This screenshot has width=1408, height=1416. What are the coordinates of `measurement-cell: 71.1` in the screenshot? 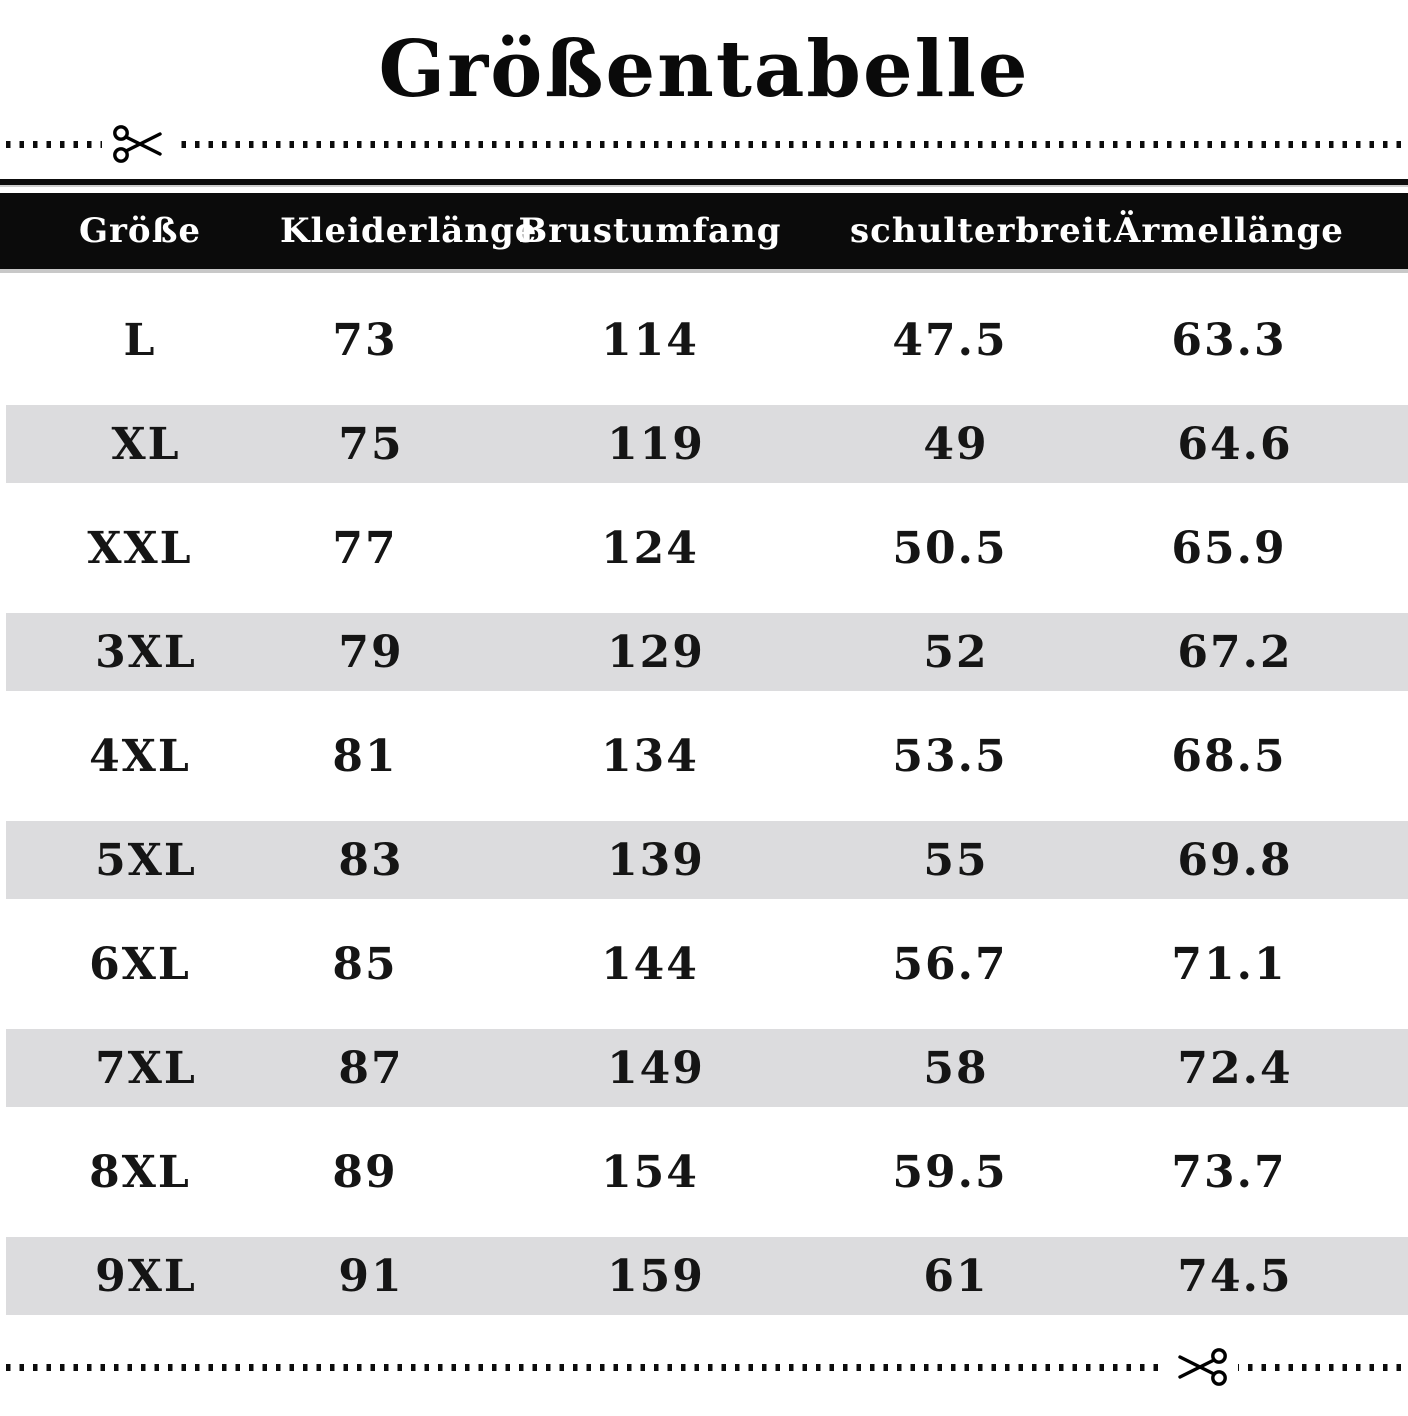 It's located at (1229, 964).